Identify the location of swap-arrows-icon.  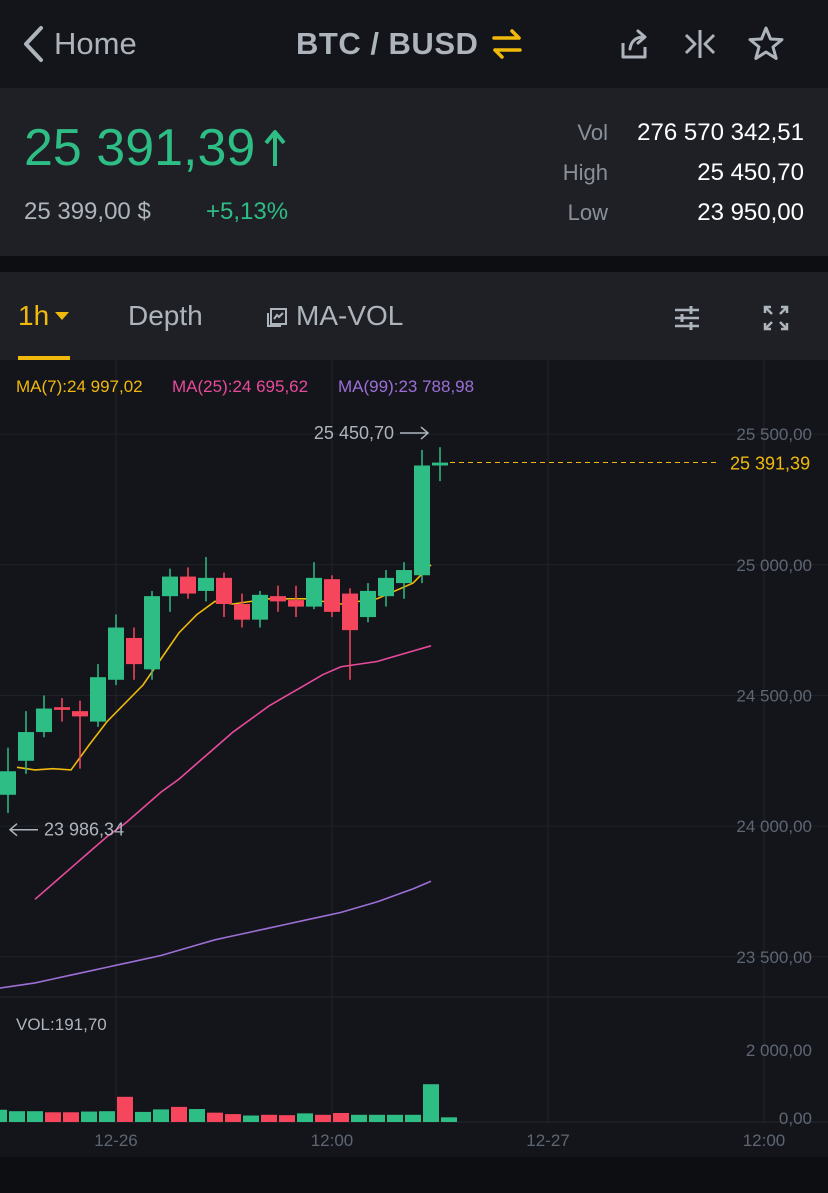
(507, 44).